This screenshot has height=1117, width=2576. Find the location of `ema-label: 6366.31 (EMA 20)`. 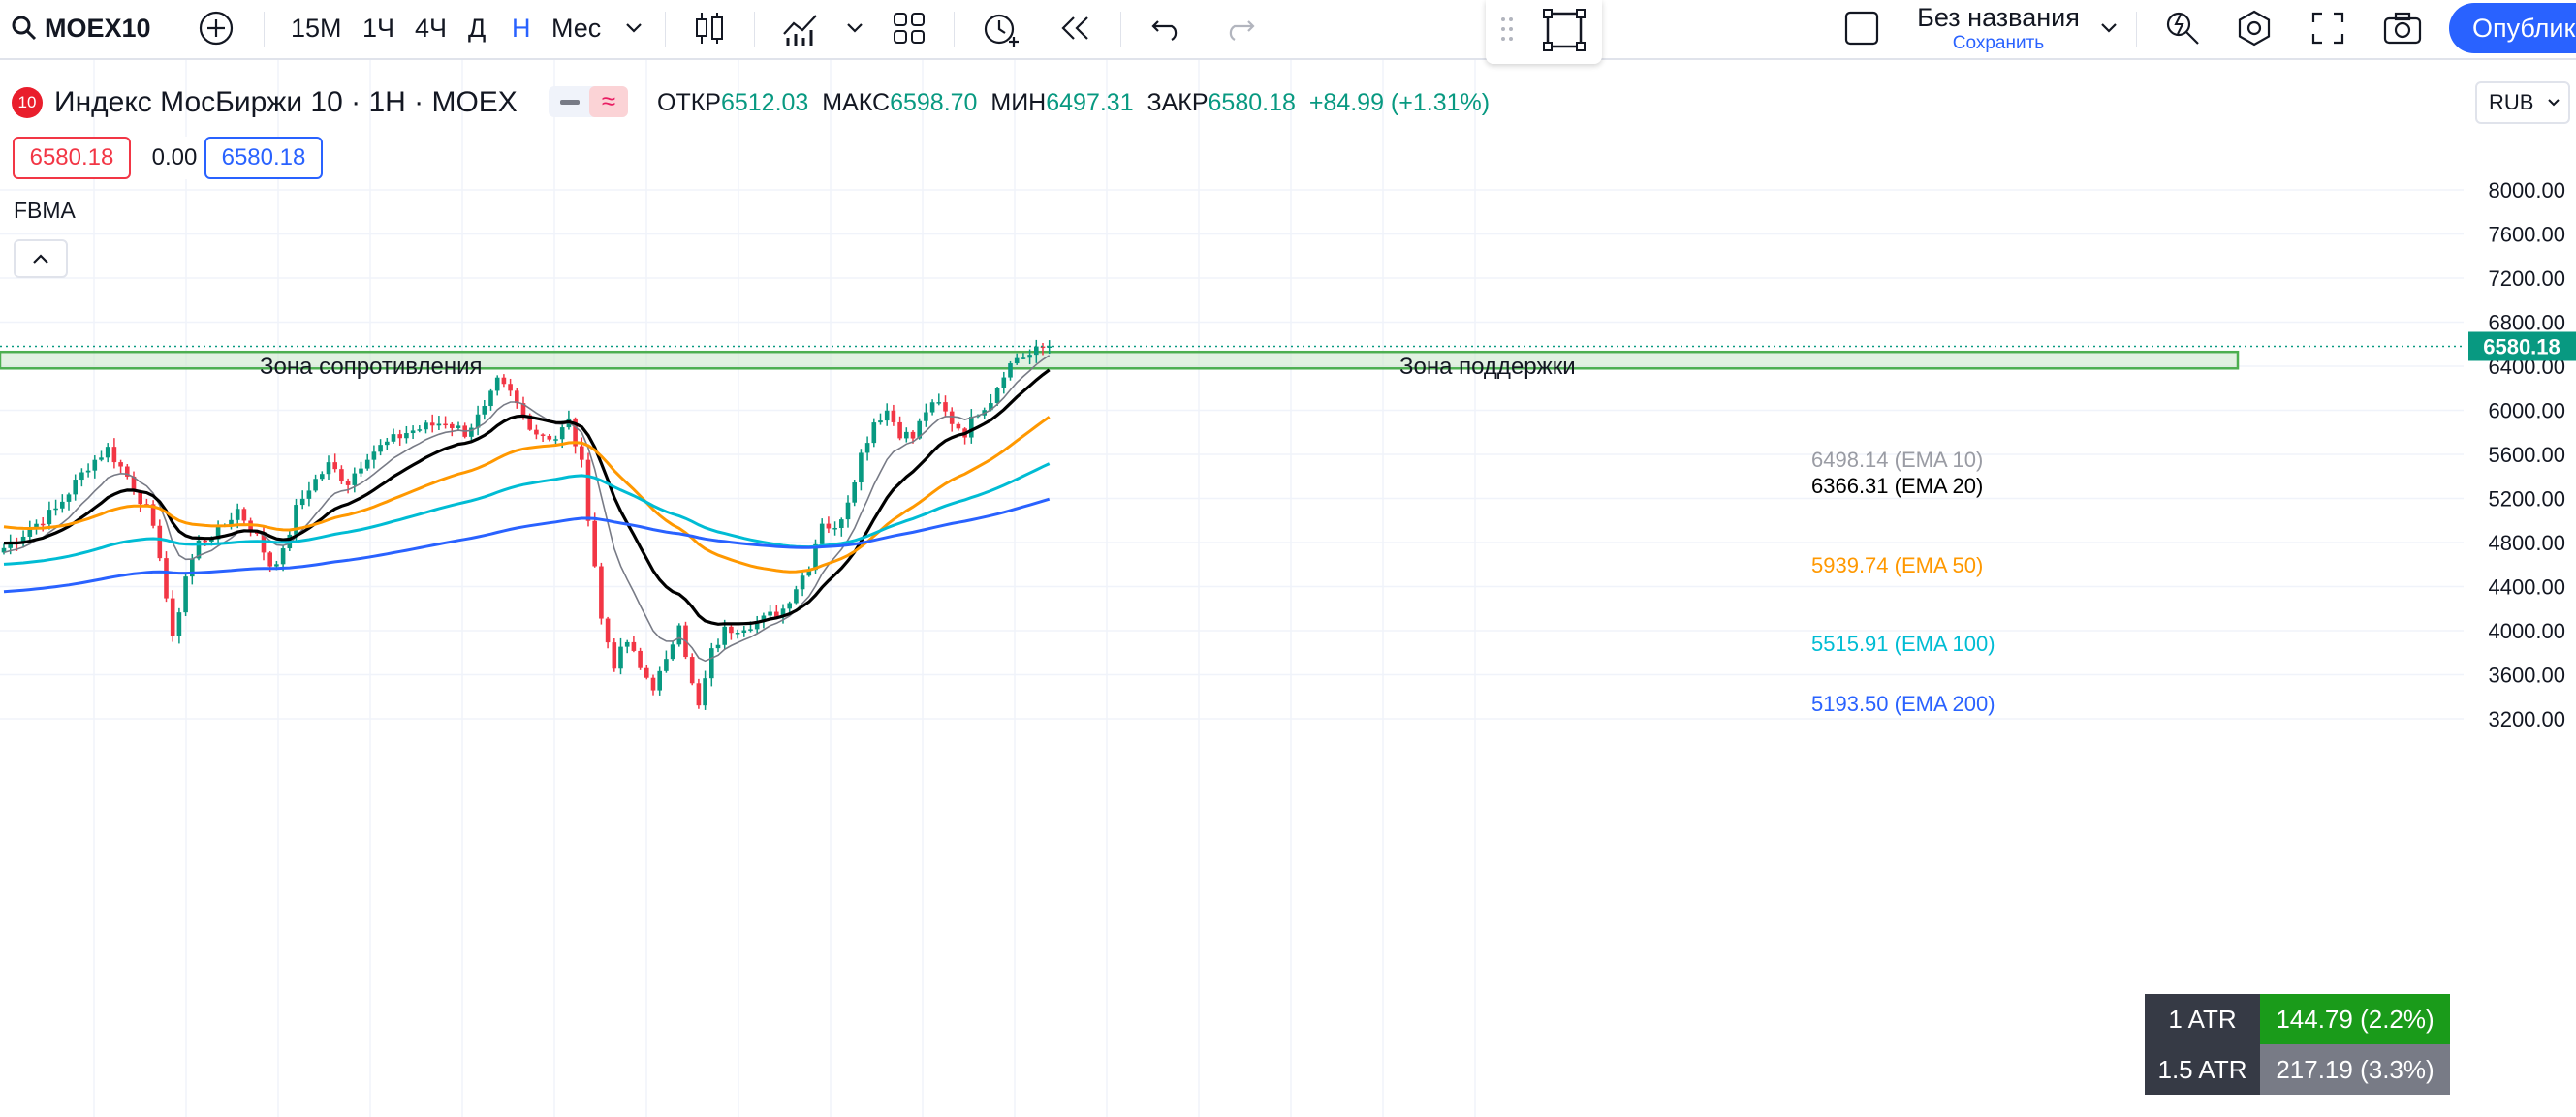

ema-label: 6366.31 (EMA 20) is located at coordinates (1897, 486).